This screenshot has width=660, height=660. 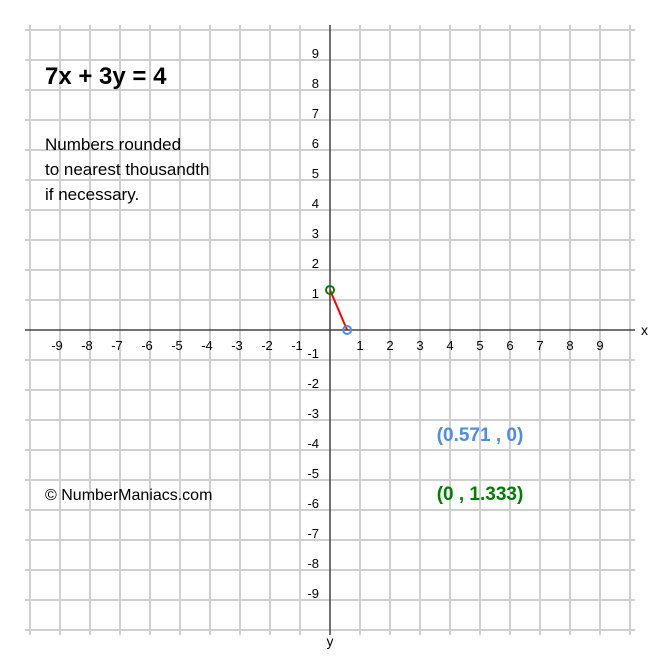 What do you see at coordinates (599, 345) in the screenshot?
I see `x-tick-label: 9` at bounding box center [599, 345].